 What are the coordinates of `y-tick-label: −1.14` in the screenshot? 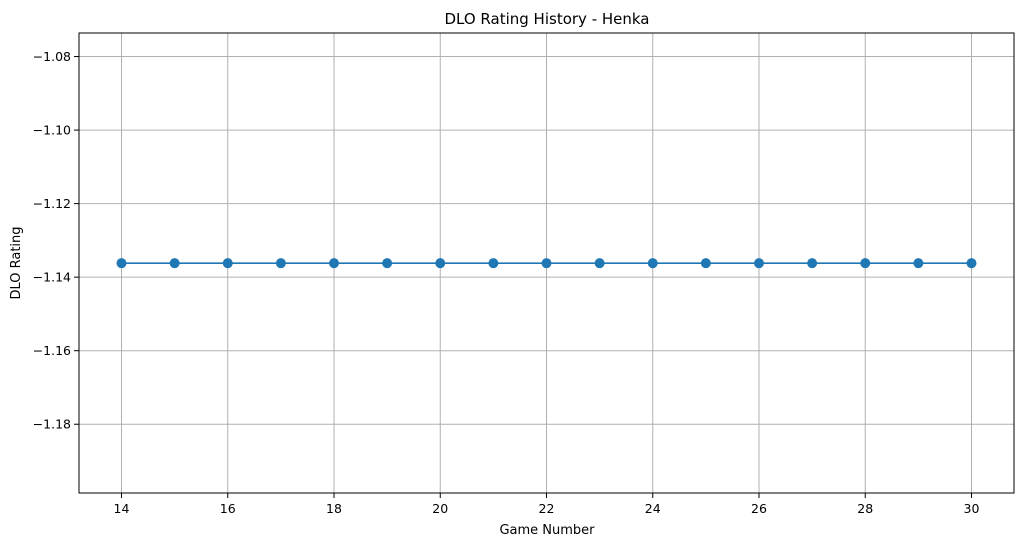 It's located at (52, 277).